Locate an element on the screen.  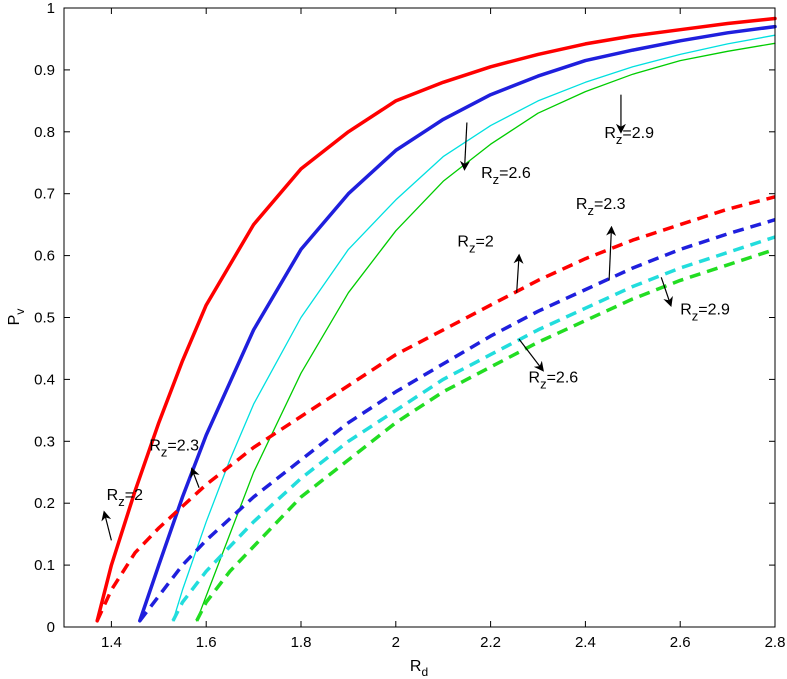
x-tick-label: 1.4 is located at coordinates (111, 642).